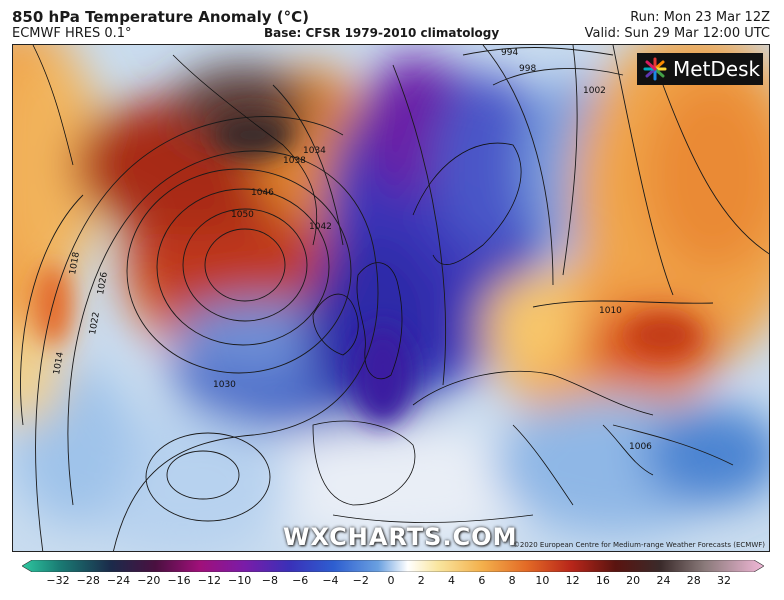 Image resolution: width=784 pixels, height=600 pixels. I want to click on colorbar-tick-label: 0, so click(391, 580).